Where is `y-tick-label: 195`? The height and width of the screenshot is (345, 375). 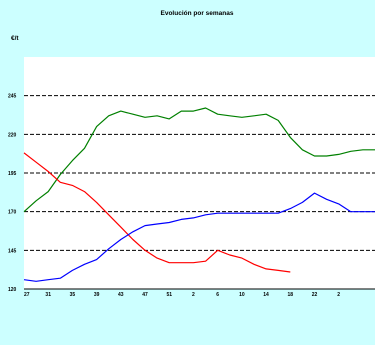 y-tick-label: 195 is located at coordinates (12, 174).